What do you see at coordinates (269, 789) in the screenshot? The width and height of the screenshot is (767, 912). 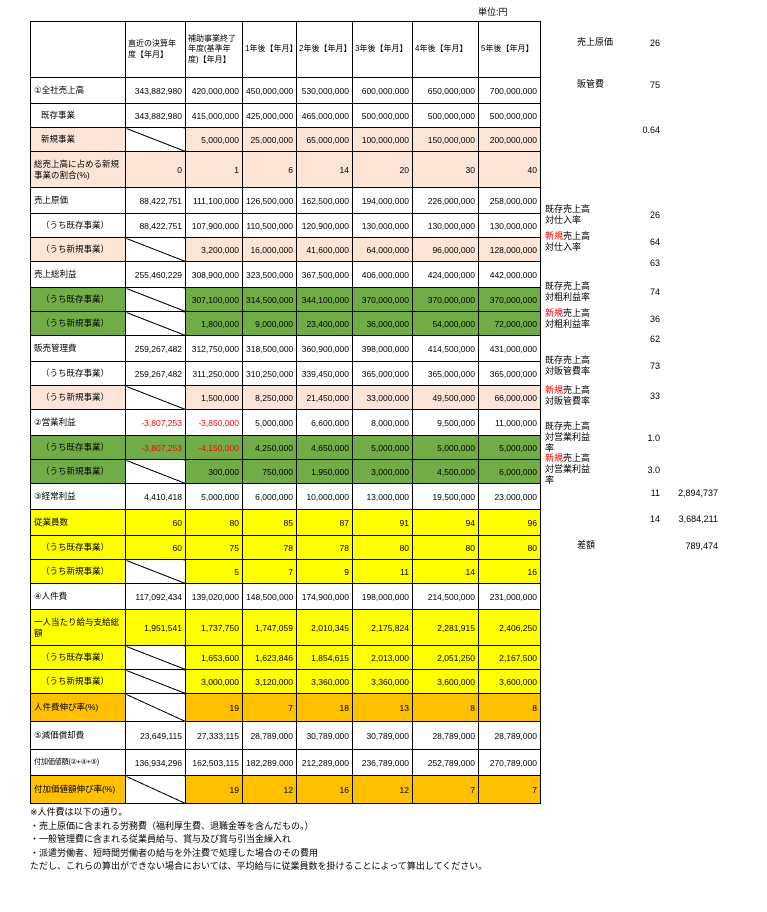 I see `value-cell: 12` at bounding box center [269, 789].